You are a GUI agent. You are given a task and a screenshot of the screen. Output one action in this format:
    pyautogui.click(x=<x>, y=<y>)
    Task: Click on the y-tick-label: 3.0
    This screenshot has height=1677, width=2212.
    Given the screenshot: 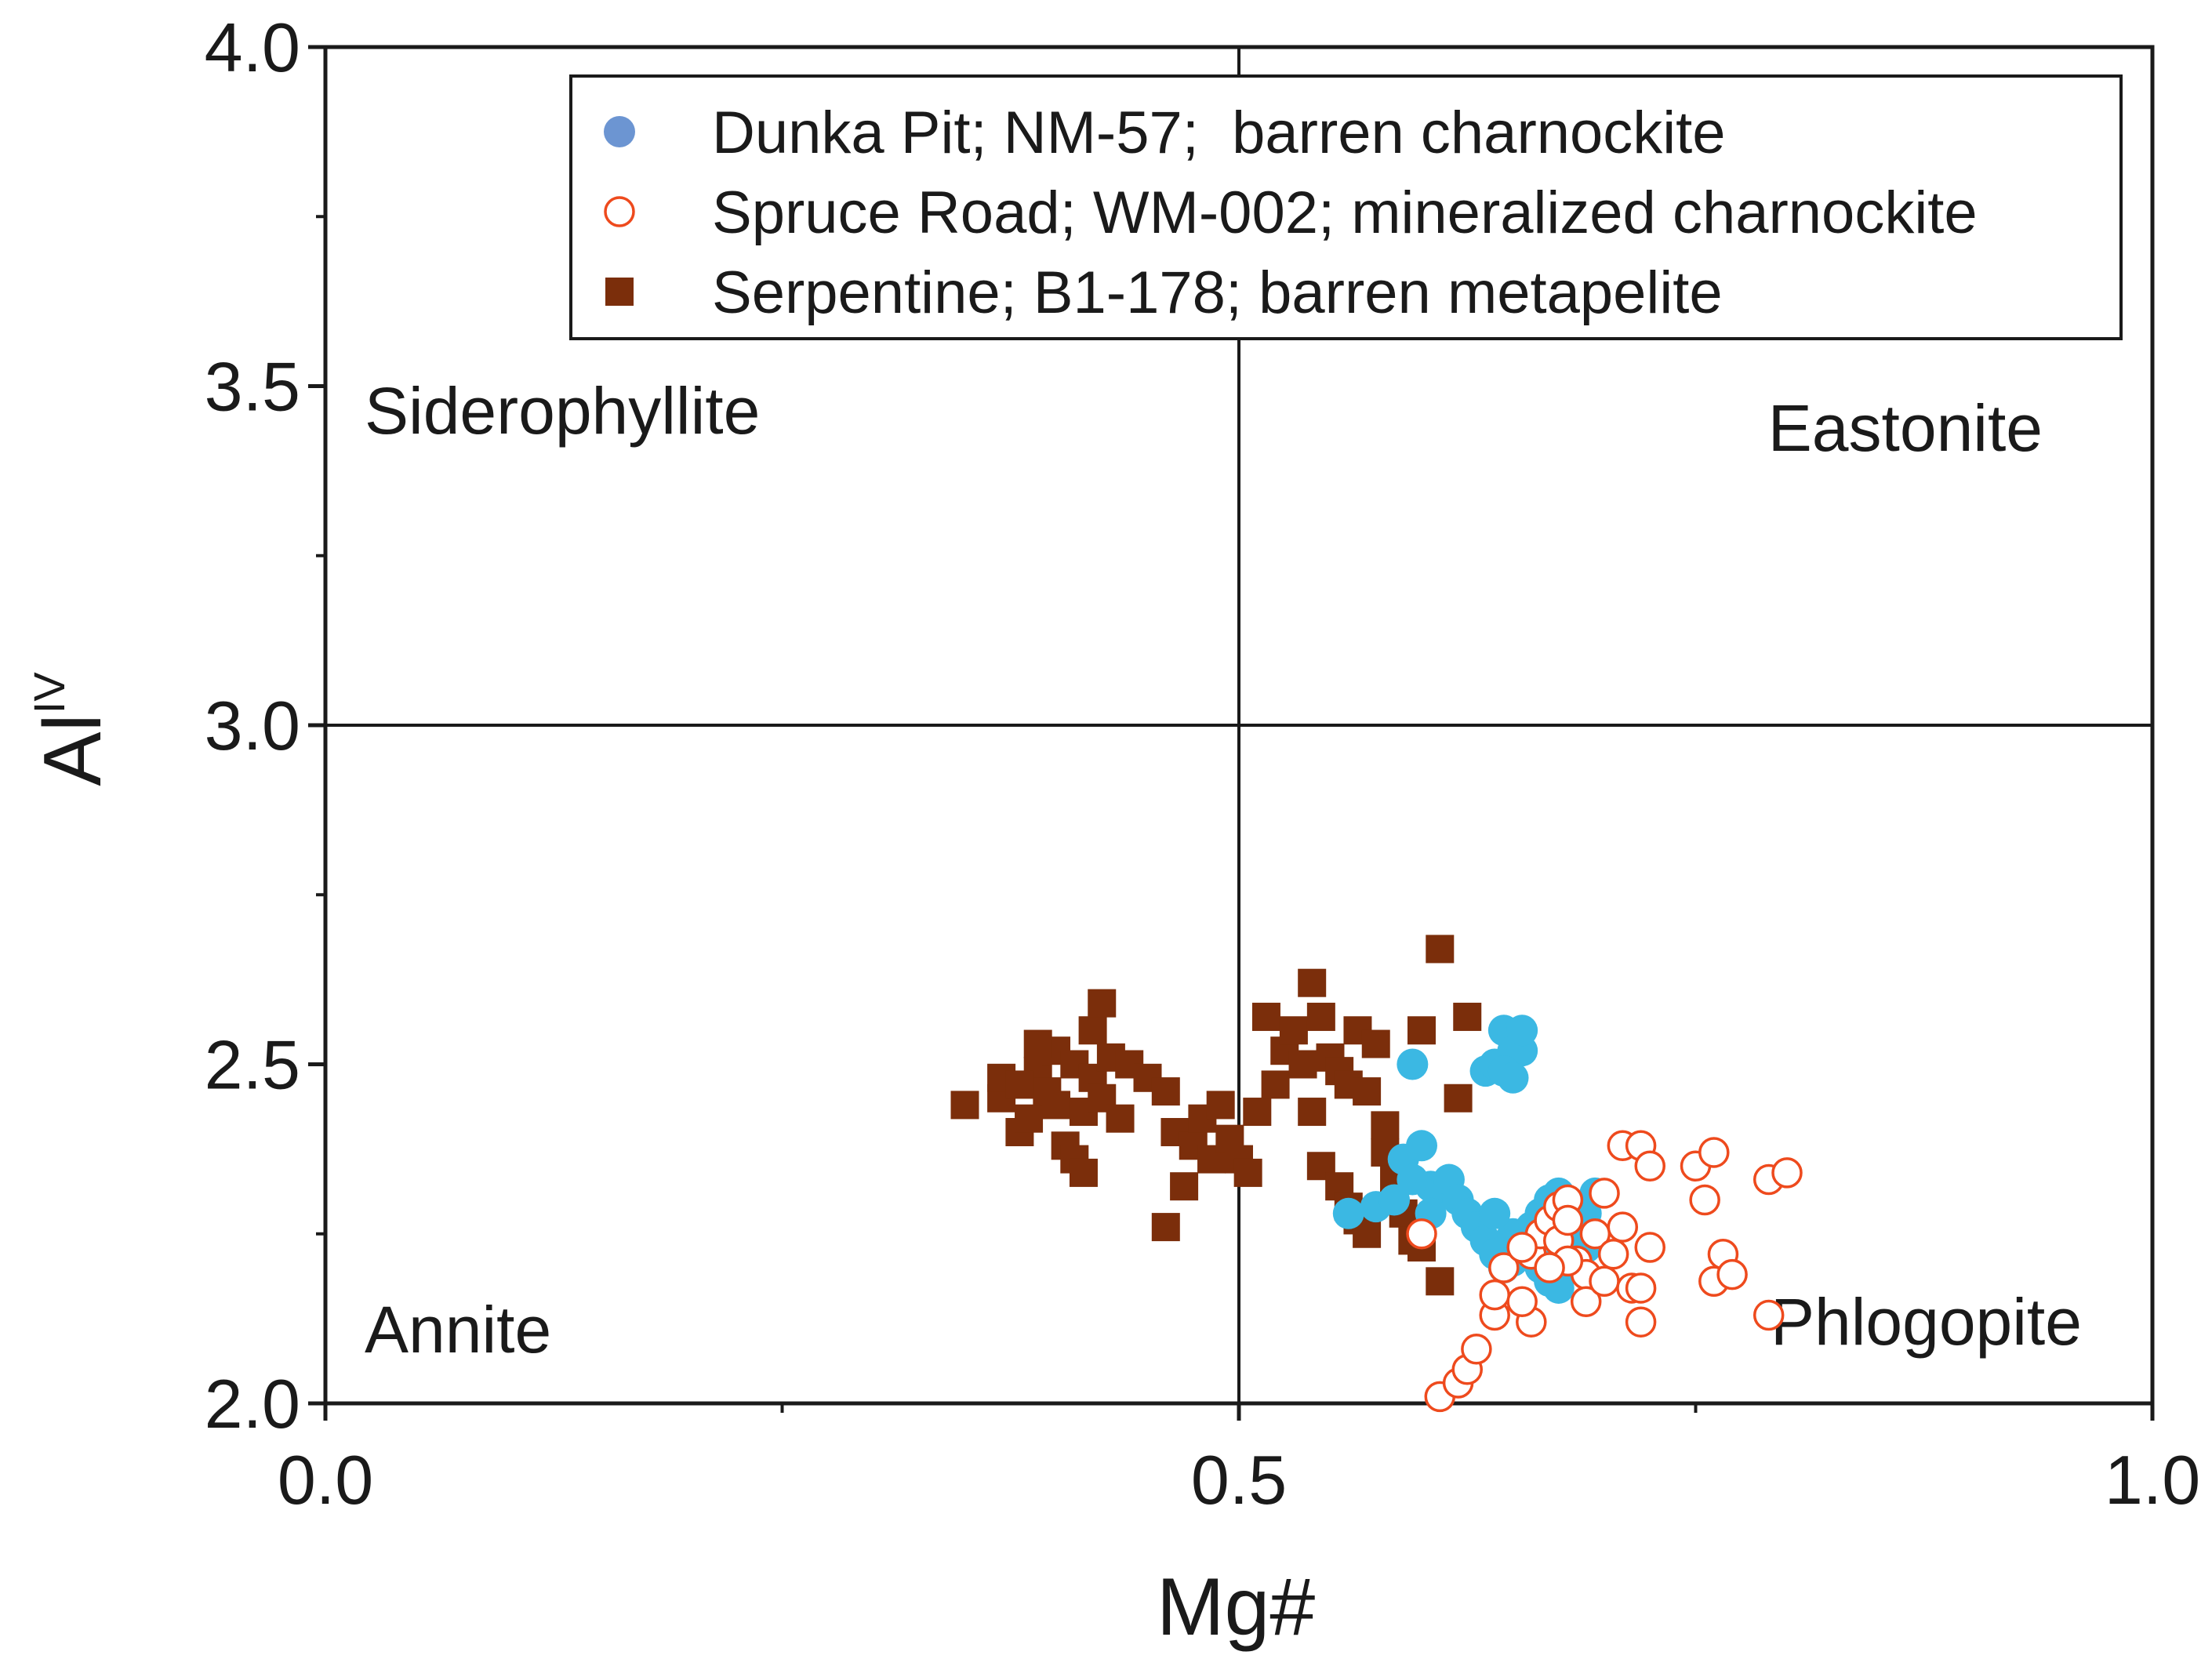 What is the action you would take?
    pyautogui.click(x=252, y=725)
    